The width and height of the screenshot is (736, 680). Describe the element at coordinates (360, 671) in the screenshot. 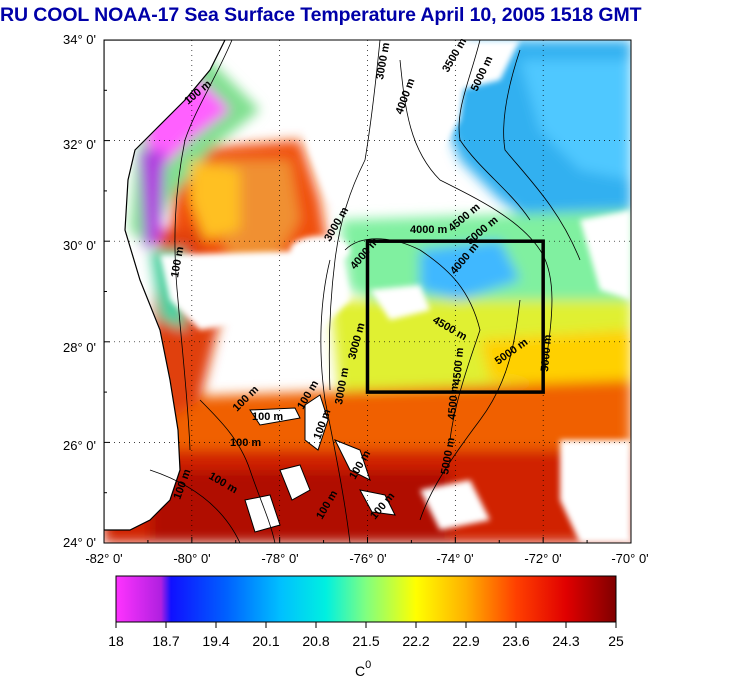

I see `unit-letter: C` at that location.